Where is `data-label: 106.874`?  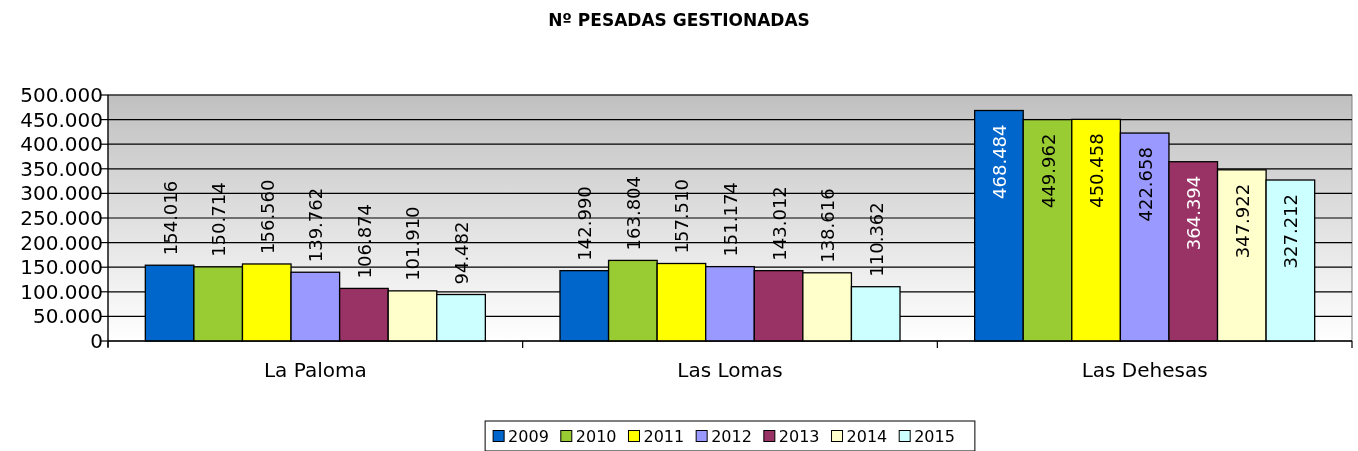
data-label: 106.874 is located at coordinates (364, 241).